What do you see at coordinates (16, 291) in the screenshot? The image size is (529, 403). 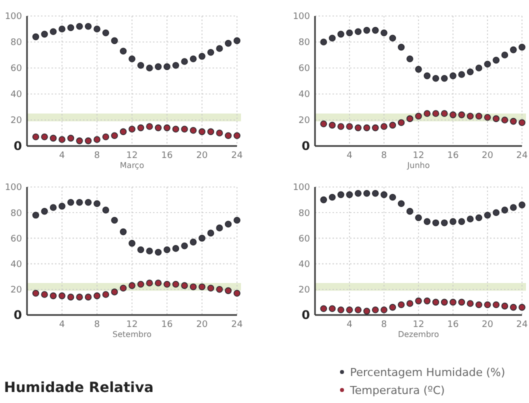 I see `y-tick-label: 20` at bounding box center [16, 291].